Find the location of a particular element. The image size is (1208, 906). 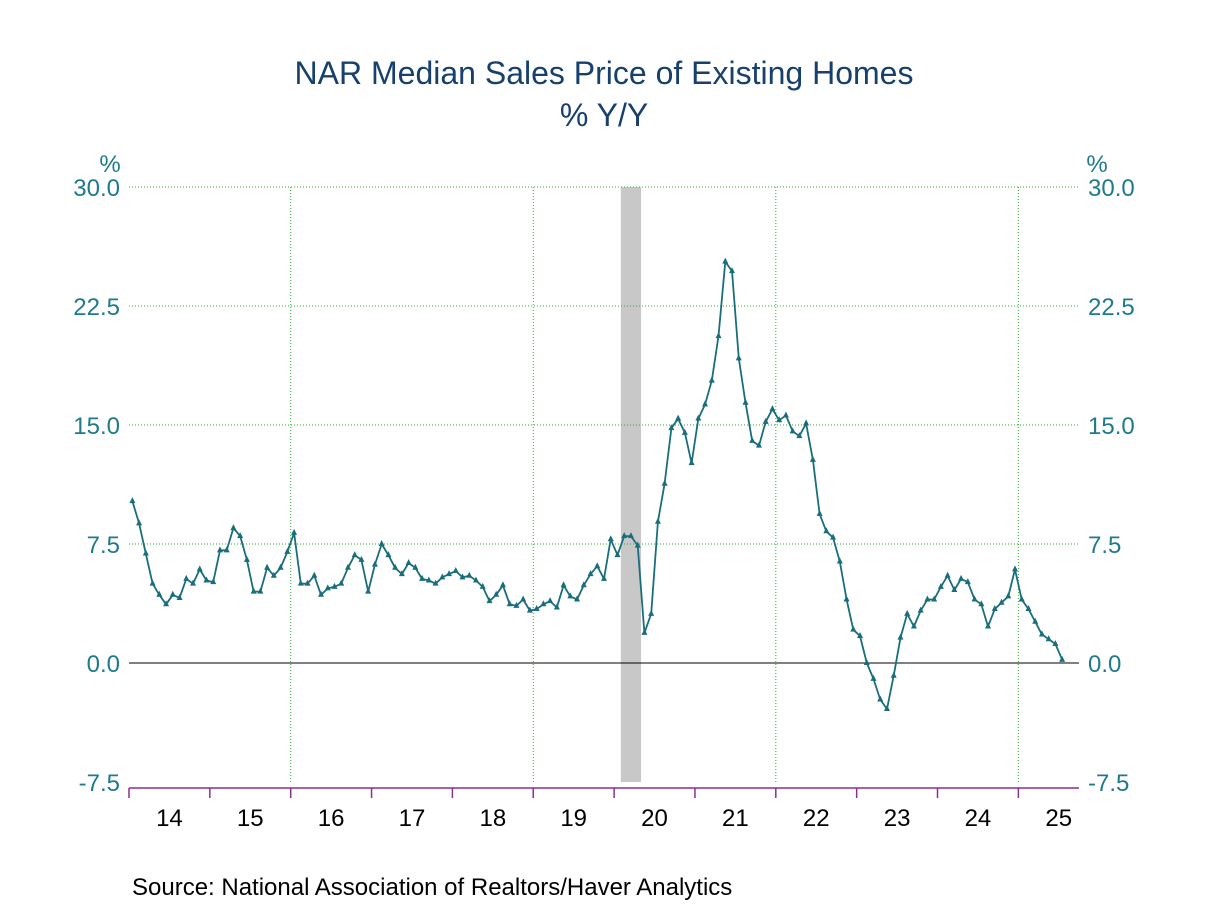

right-unit-label: % is located at coordinates (1096, 164).